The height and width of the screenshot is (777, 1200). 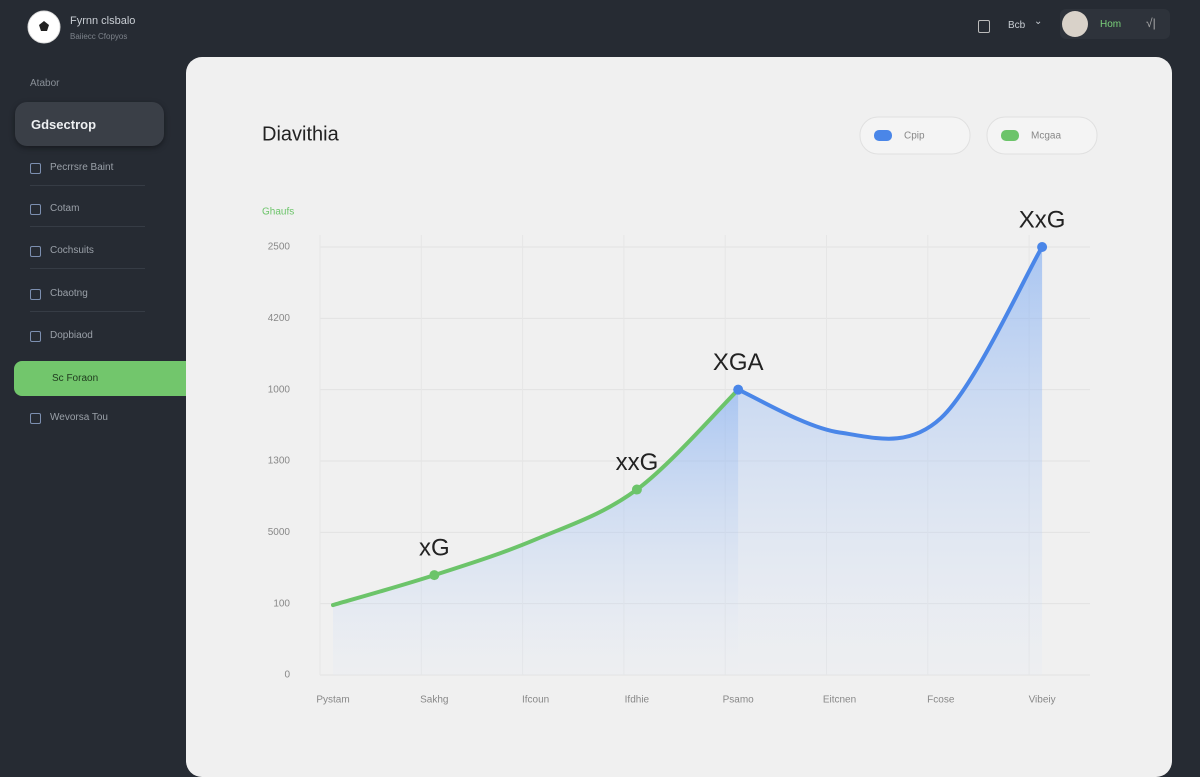 I want to click on x-tick-label: Ifdhie, so click(x=637, y=700).